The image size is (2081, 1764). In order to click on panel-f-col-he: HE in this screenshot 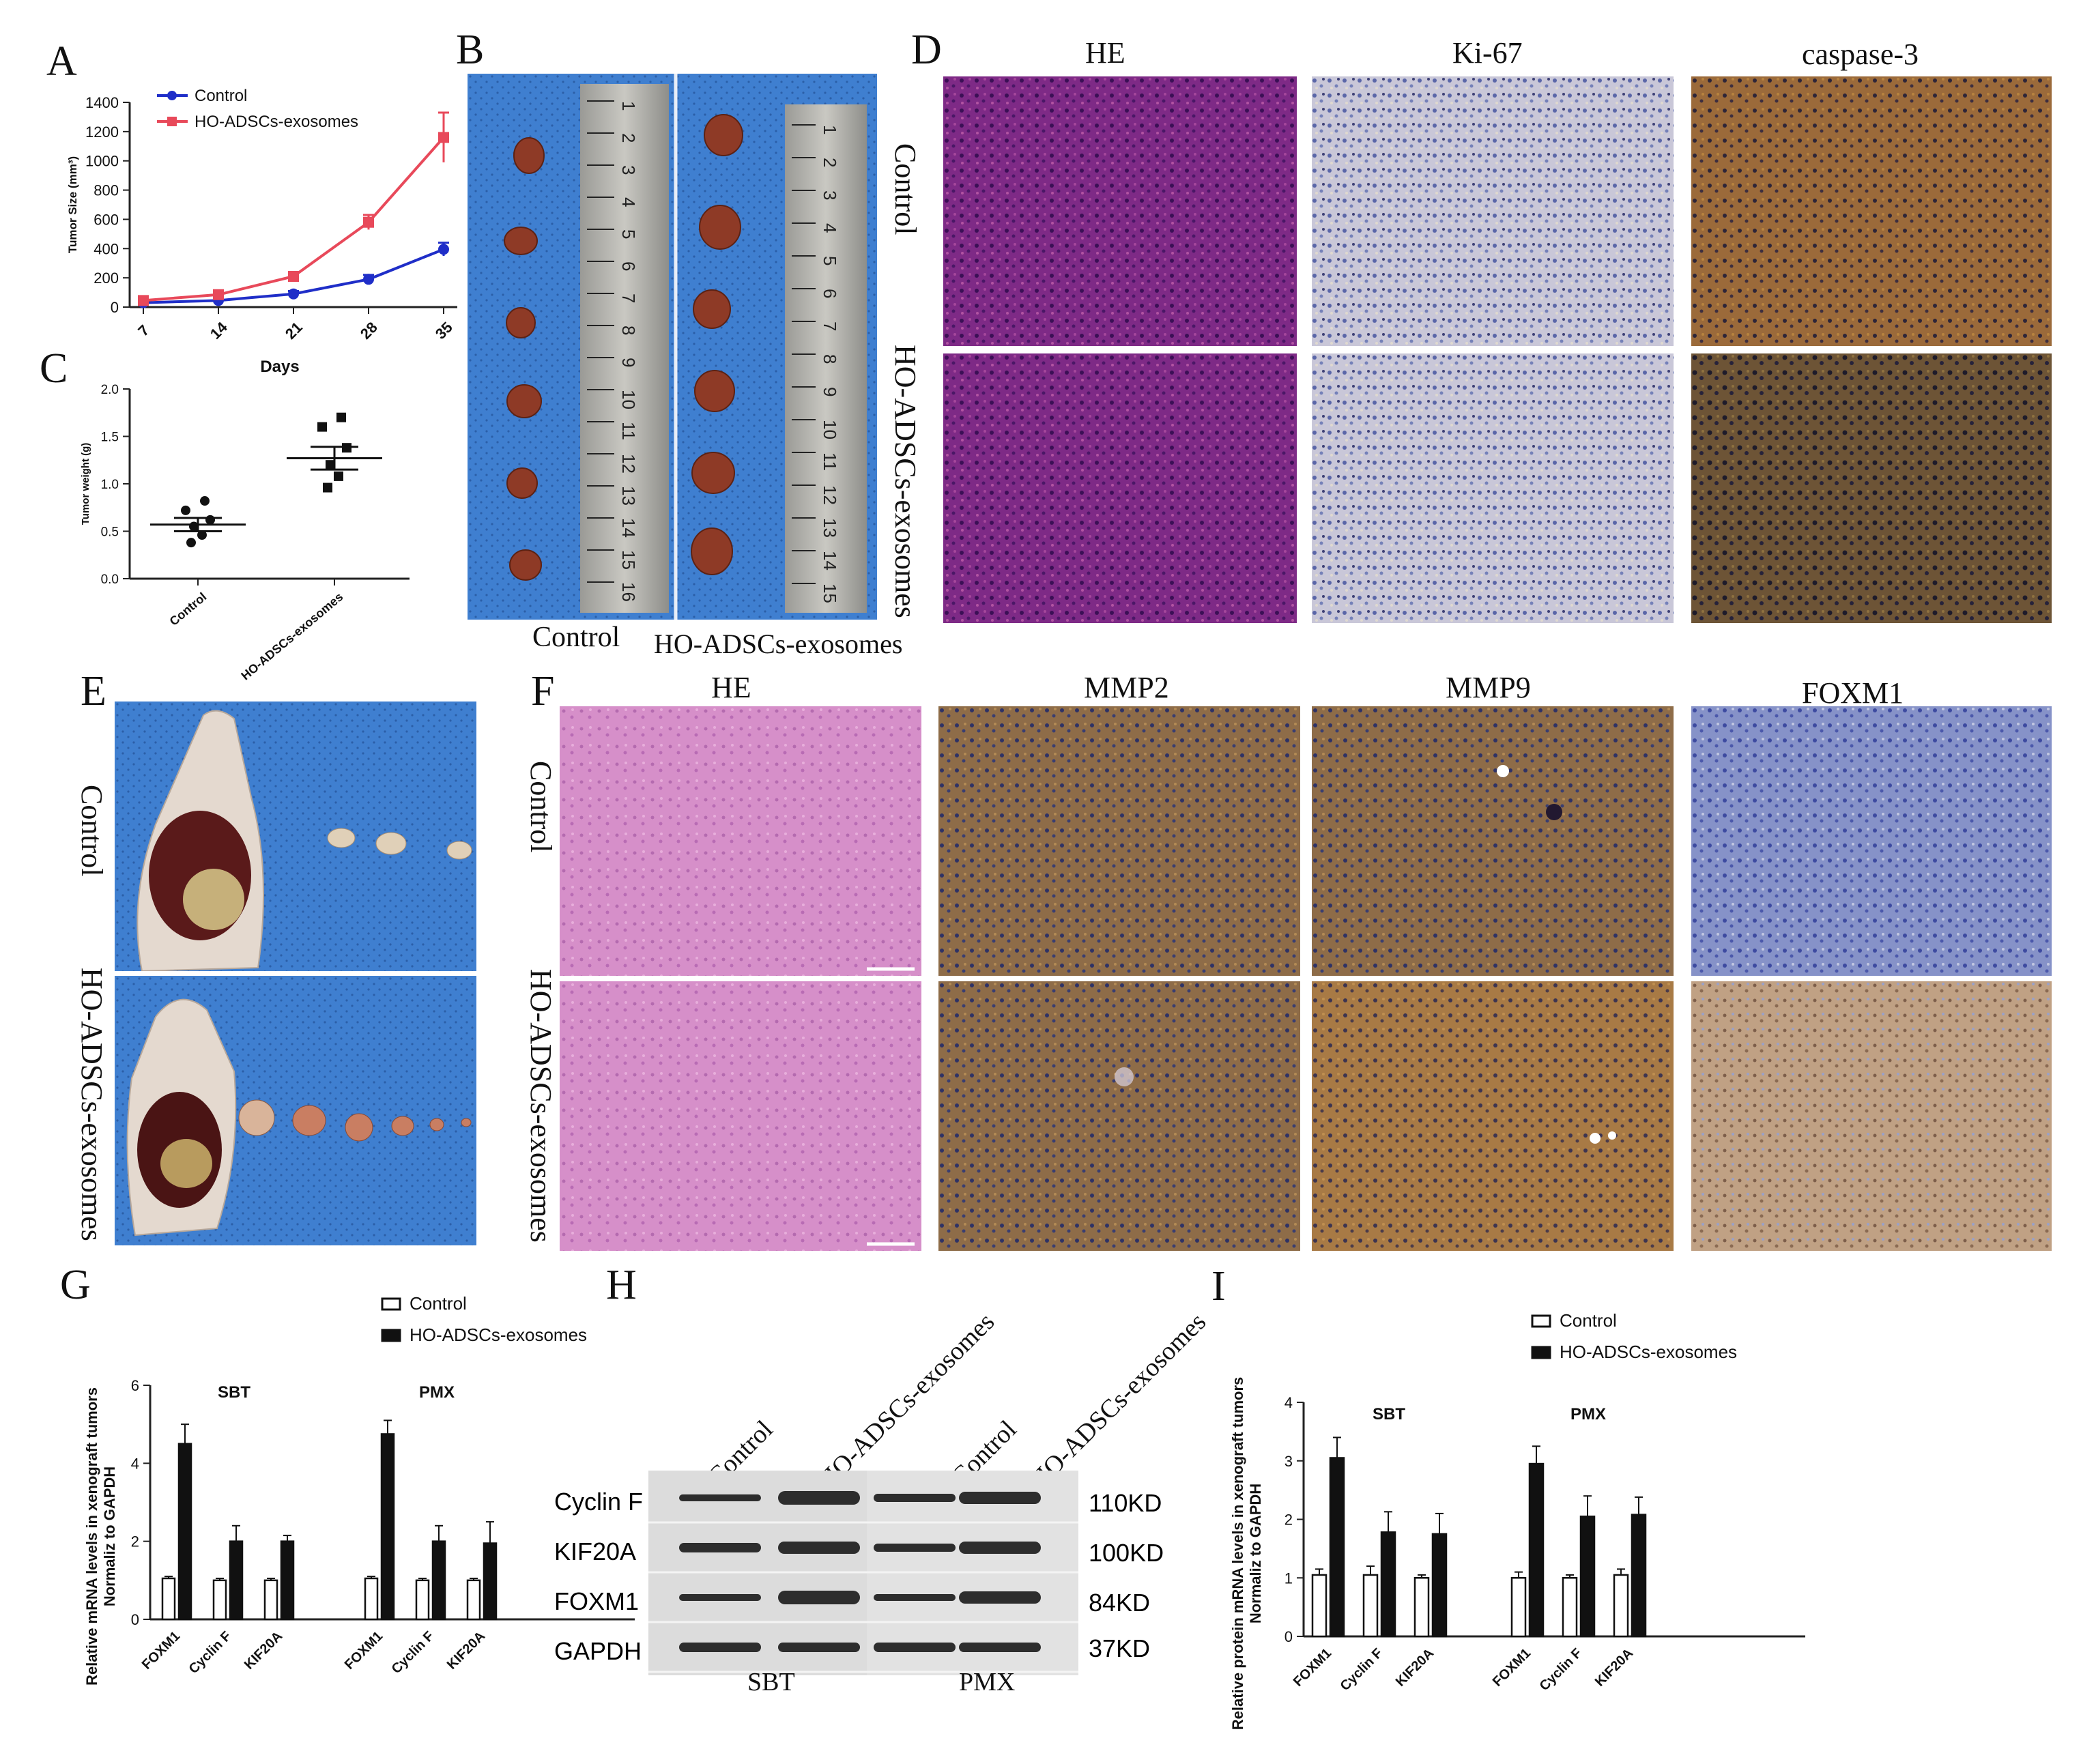, I will do `click(731, 688)`.